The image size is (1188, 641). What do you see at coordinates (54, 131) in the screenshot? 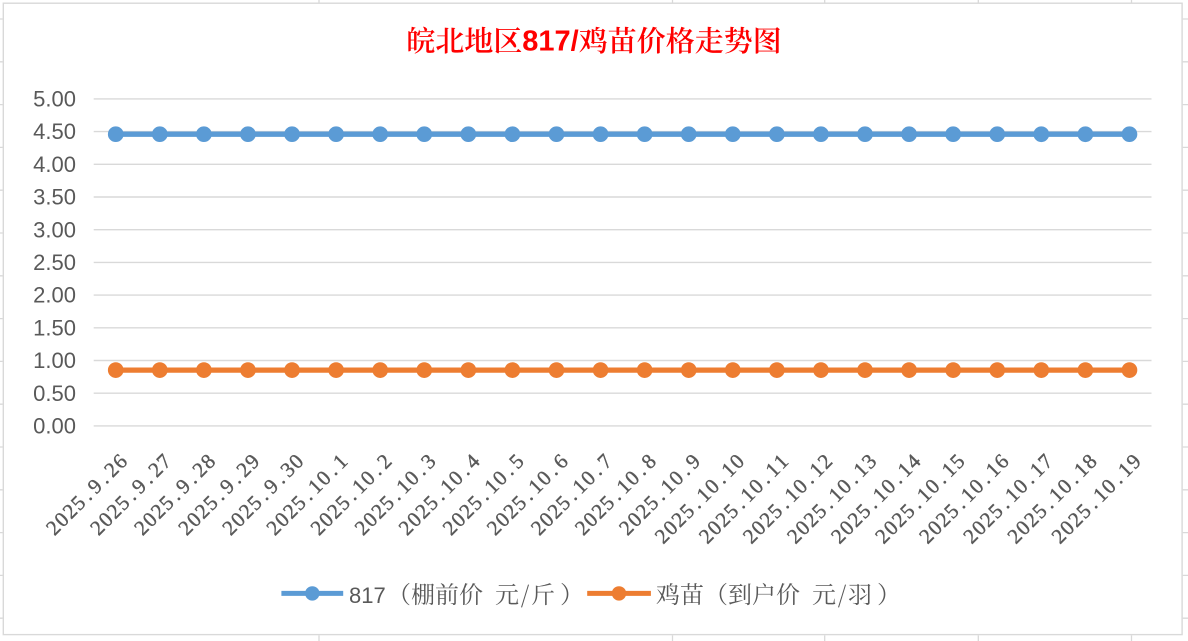
I see `svg-text: 4.50` at bounding box center [54, 131].